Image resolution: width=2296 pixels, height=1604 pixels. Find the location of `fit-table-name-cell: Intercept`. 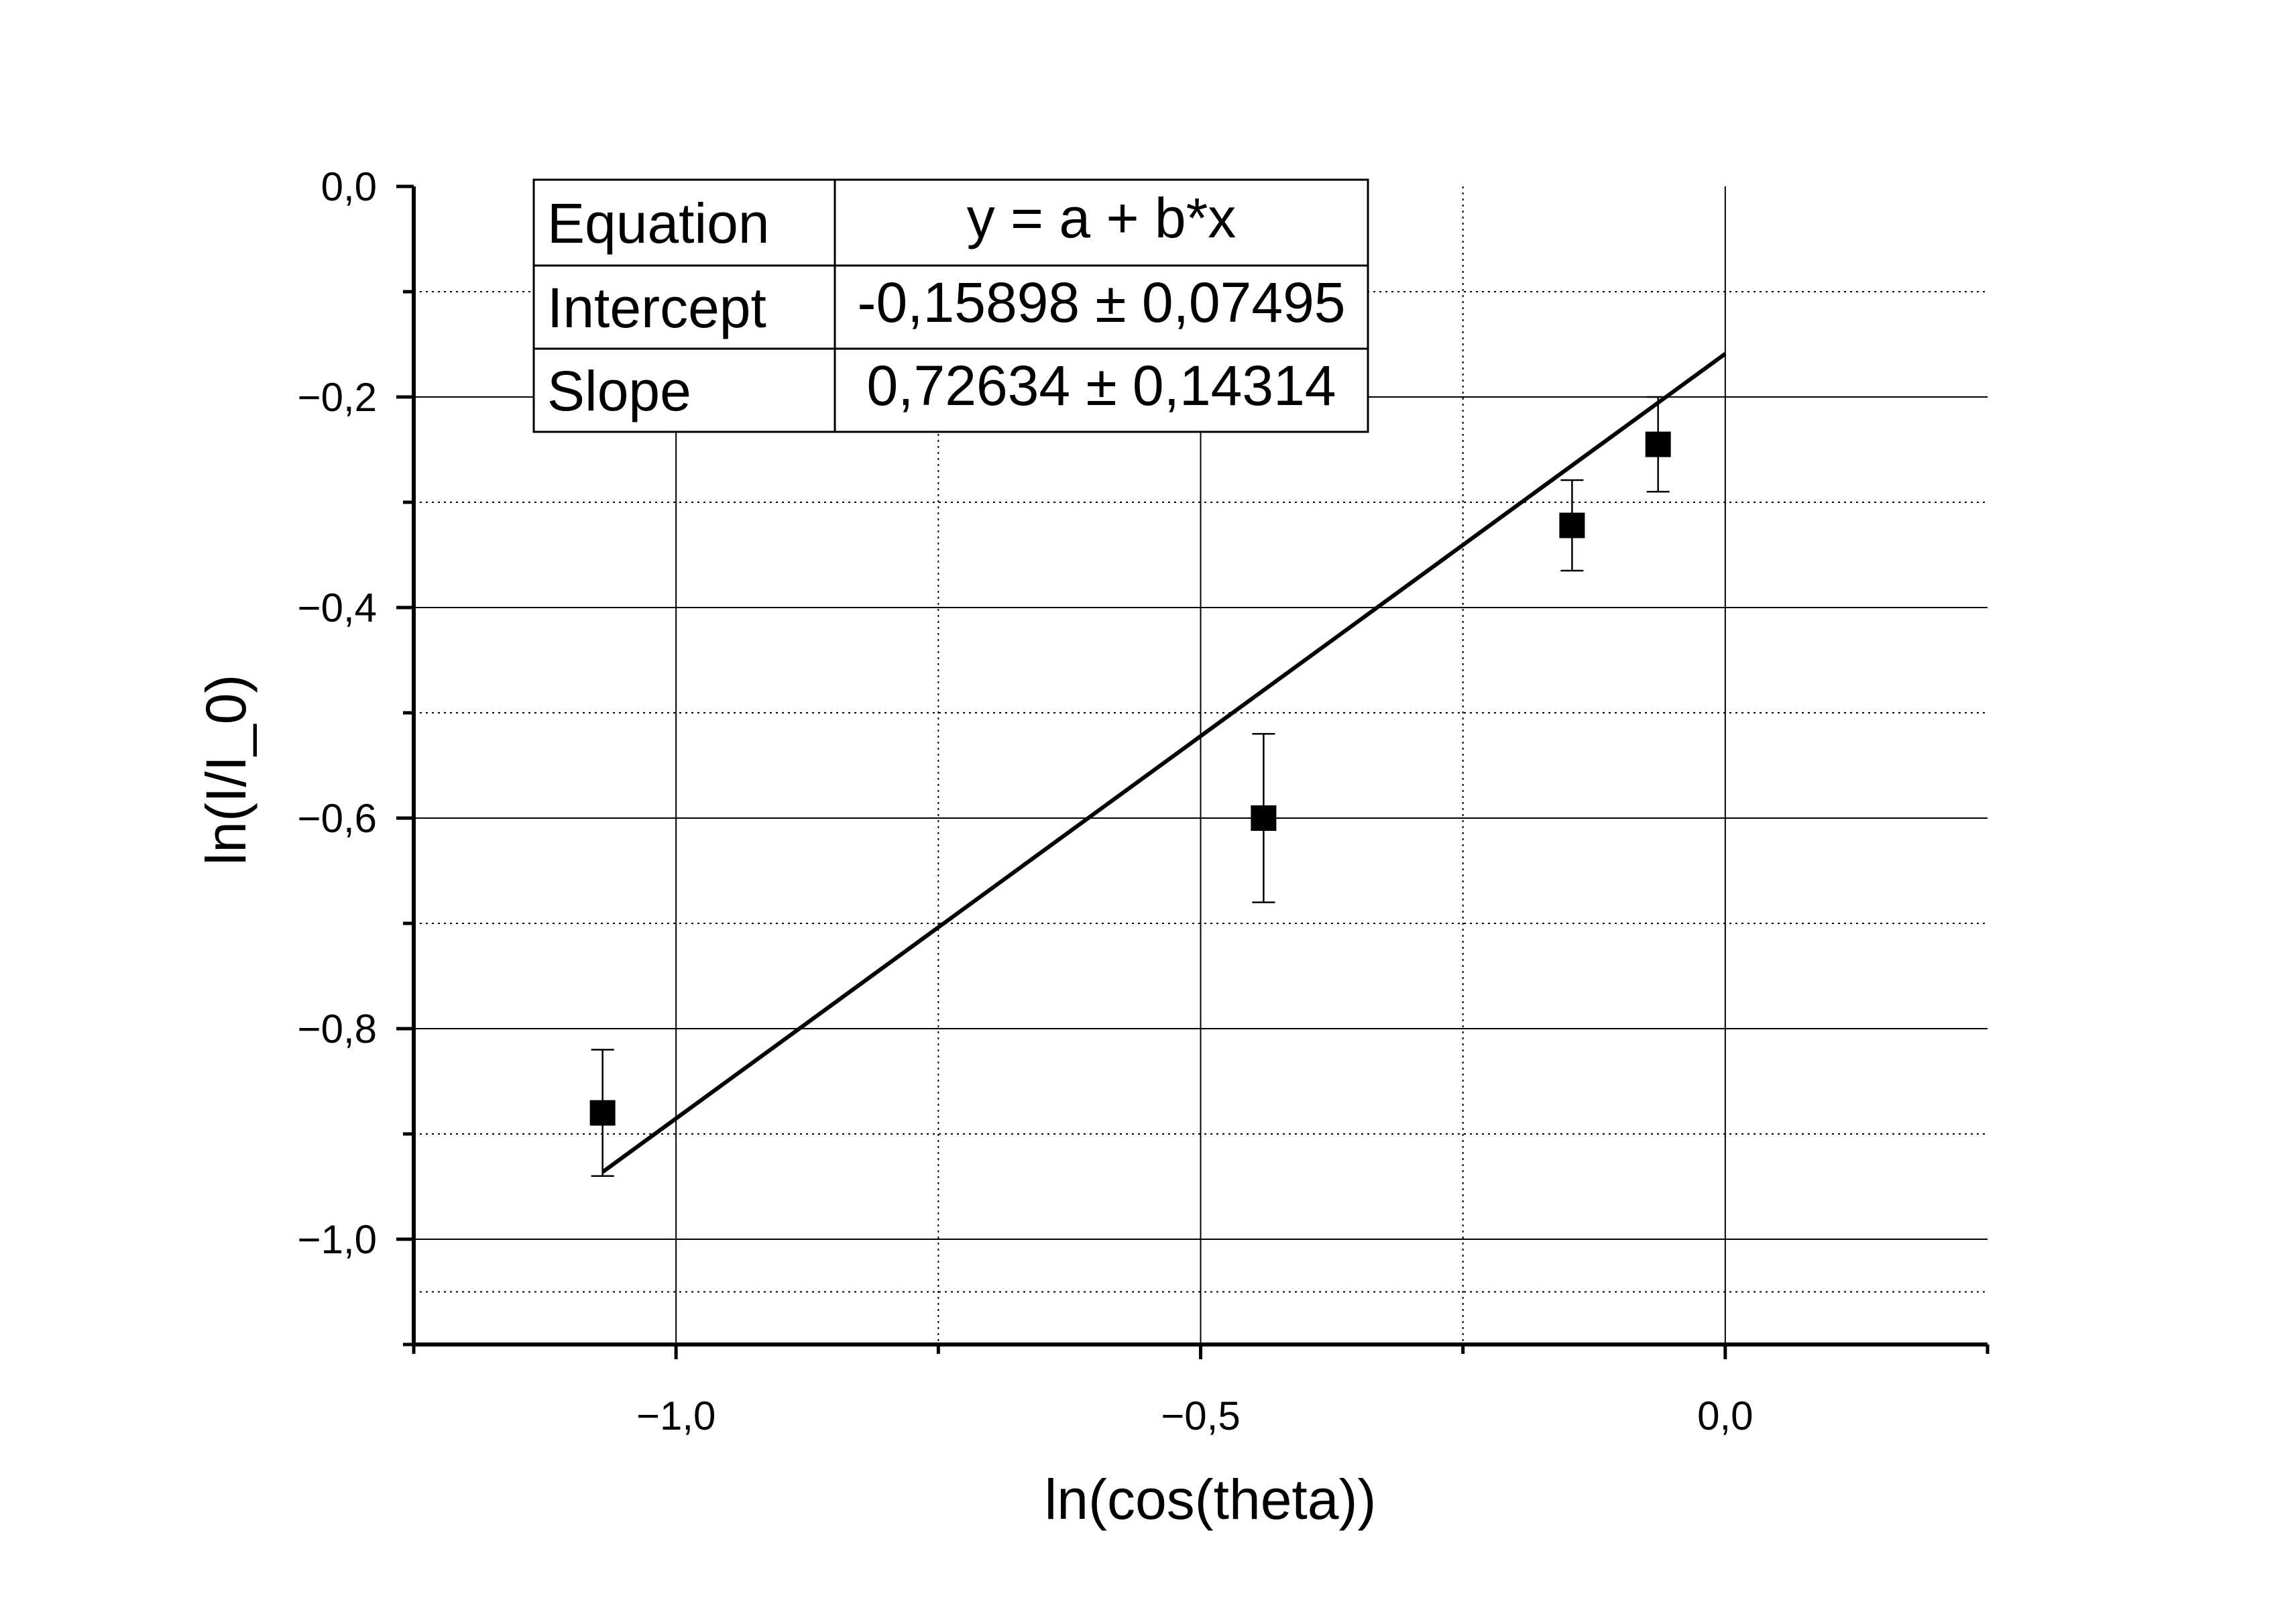

fit-table-name-cell: Intercept is located at coordinates (656, 307).